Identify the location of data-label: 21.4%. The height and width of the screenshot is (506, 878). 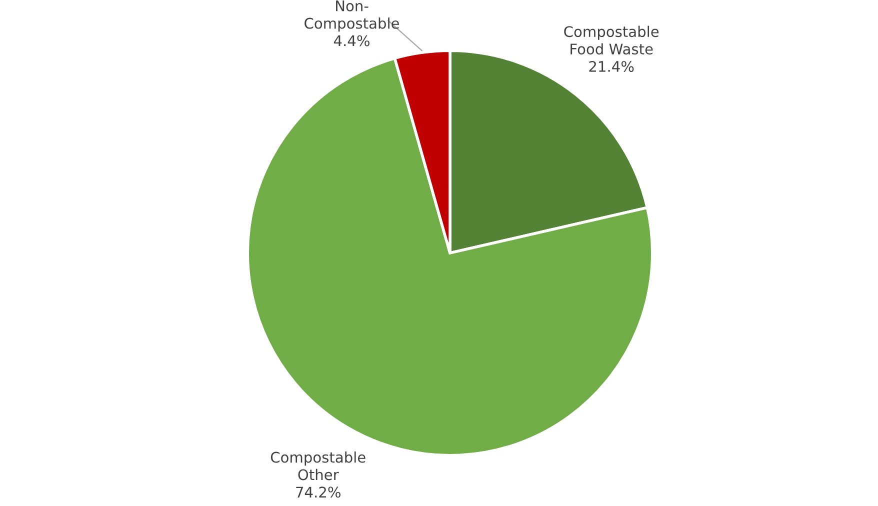
(611, 66).